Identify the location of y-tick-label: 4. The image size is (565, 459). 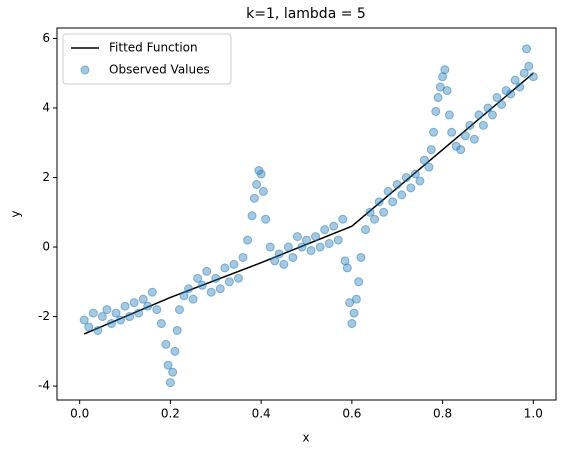
(46, 107).